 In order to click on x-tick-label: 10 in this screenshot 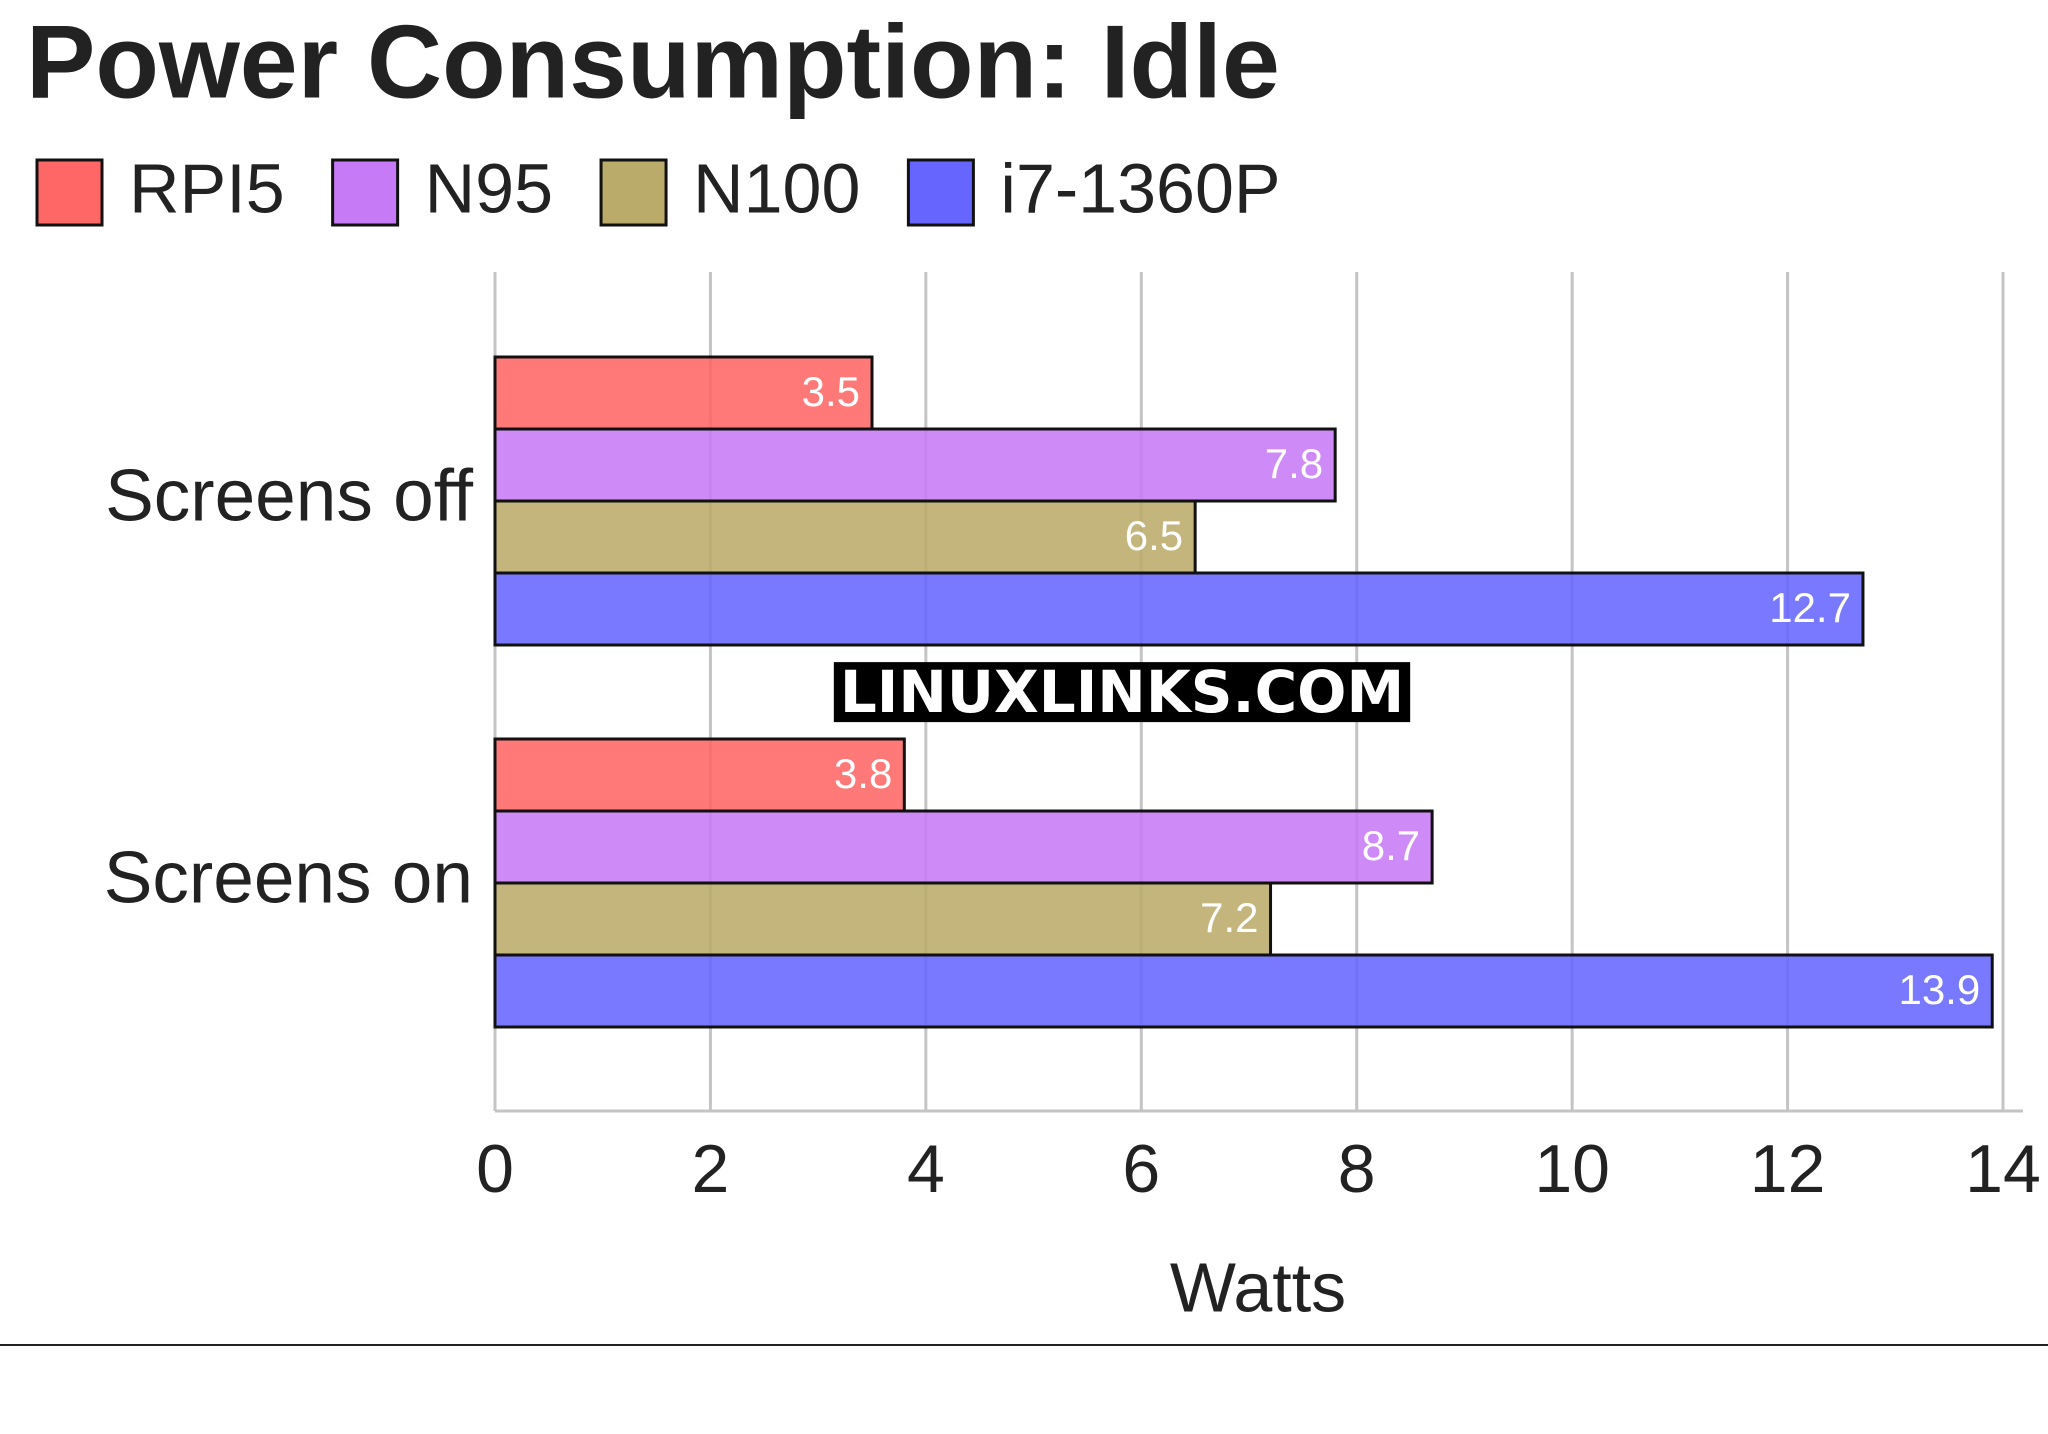, I will do `click(1572, 1169)`.